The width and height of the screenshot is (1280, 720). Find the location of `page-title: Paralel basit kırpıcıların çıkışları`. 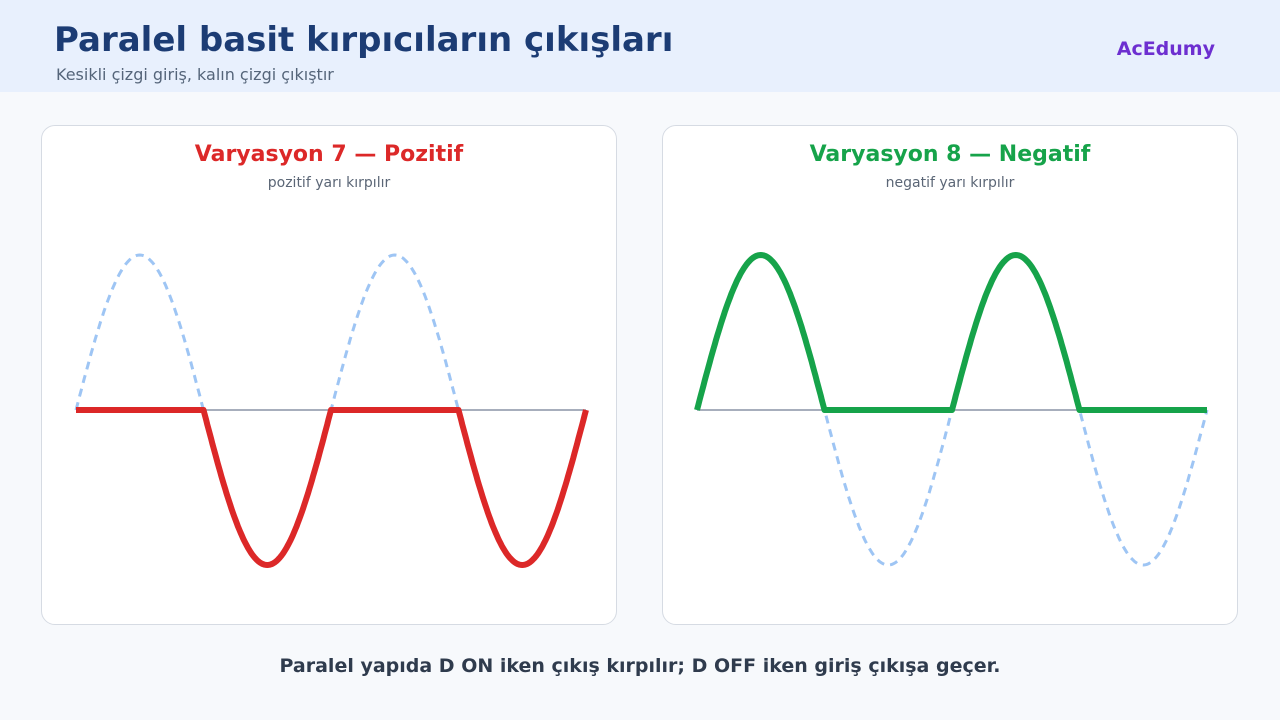

page-title: Paralel basit kırpıcıların çıkışları is located at coordinates (364, 40).